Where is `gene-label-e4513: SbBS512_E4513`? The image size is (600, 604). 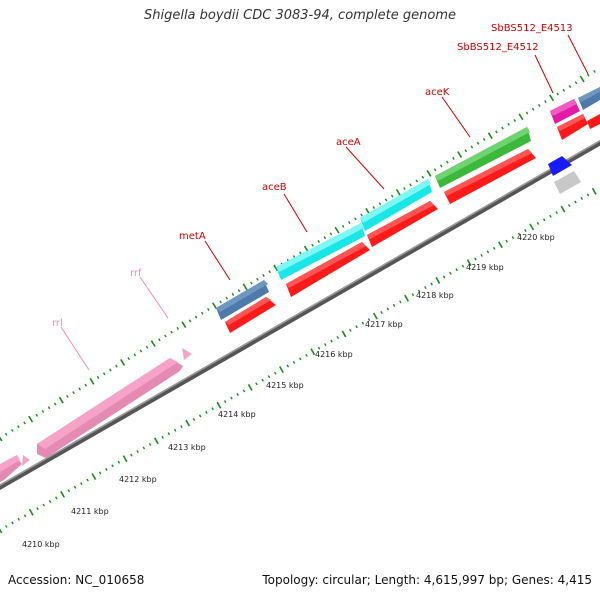
gene-label-e4513: SbBS512_E4513 is located at coordinates (532, 28).